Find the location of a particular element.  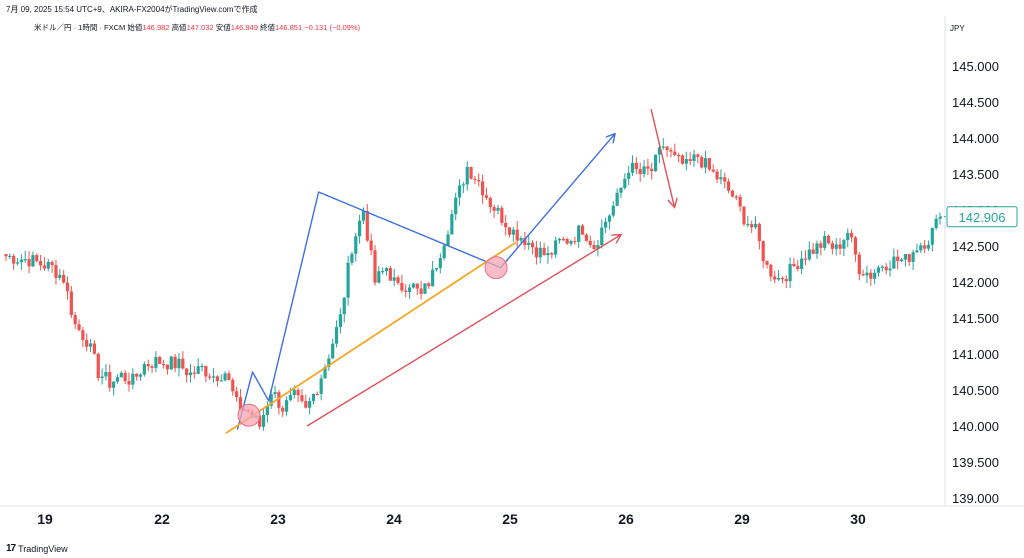

price-tick-label: 144.000 is located at coordinates (975, 138).